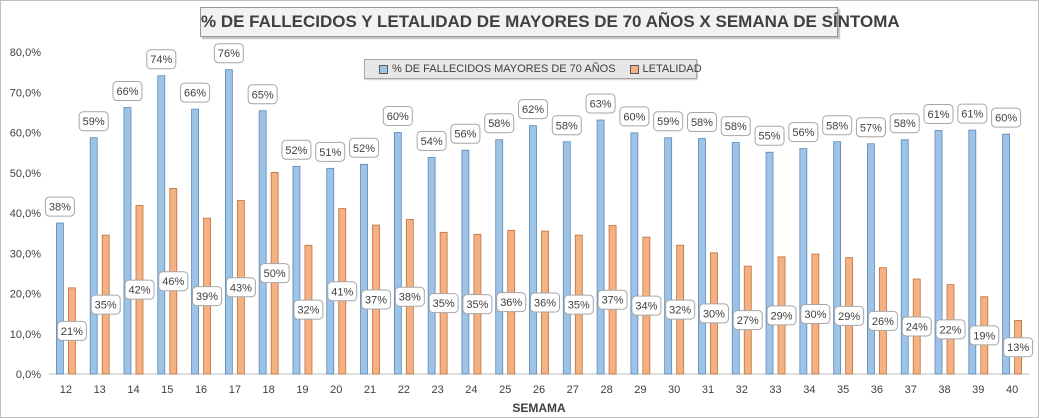 The width and height of the screenshot is (1039, 418). I want to click on data-label-letalidad: 43%, so click(241, 288).